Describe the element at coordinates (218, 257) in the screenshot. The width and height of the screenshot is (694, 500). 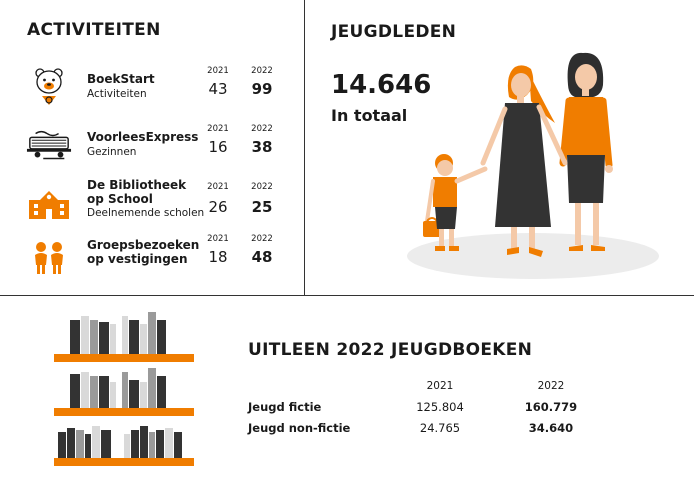
I see `value-2021: 18` at that location.